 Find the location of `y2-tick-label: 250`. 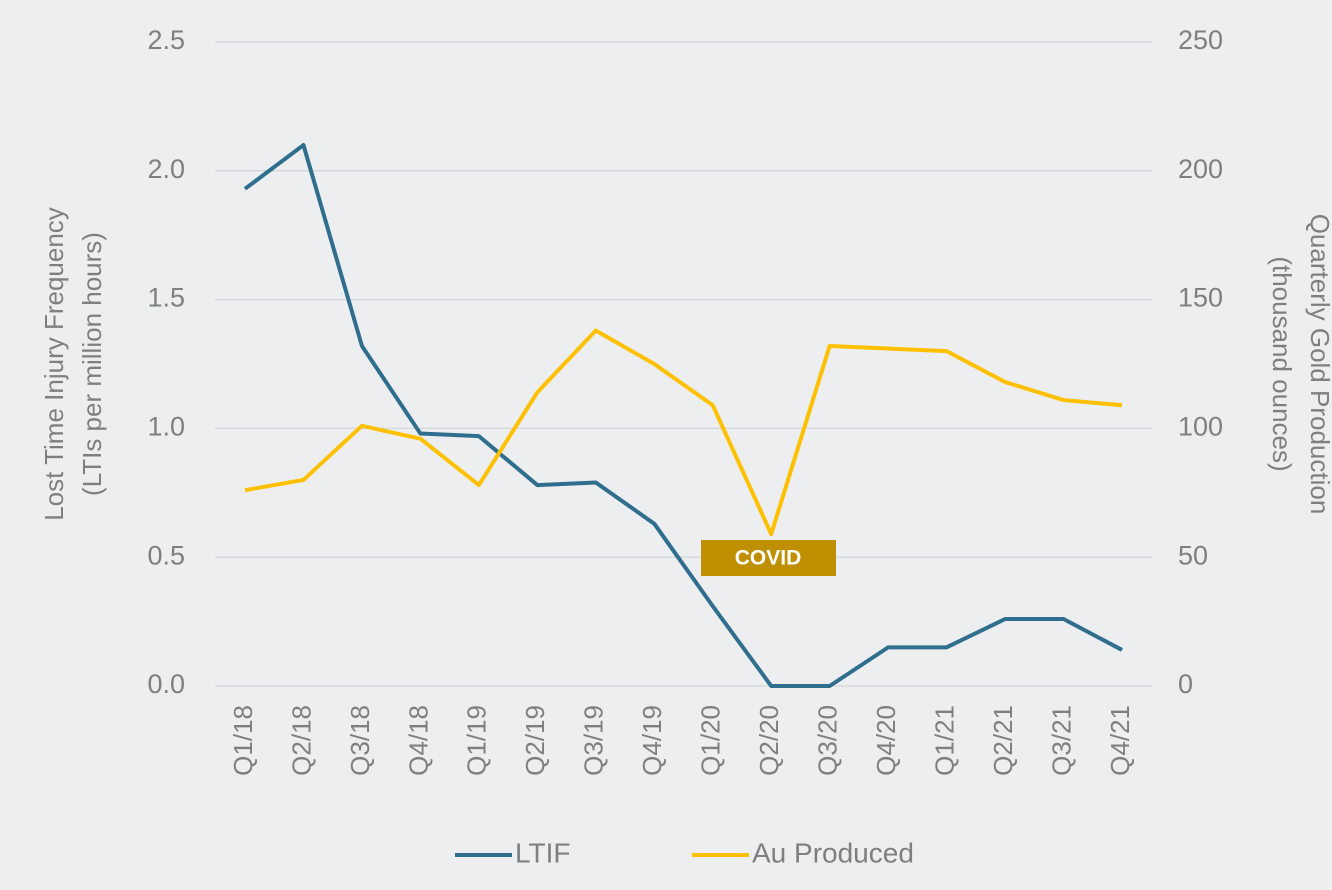

y2-tick-label: 250 is located at coordinates (1200, 40).